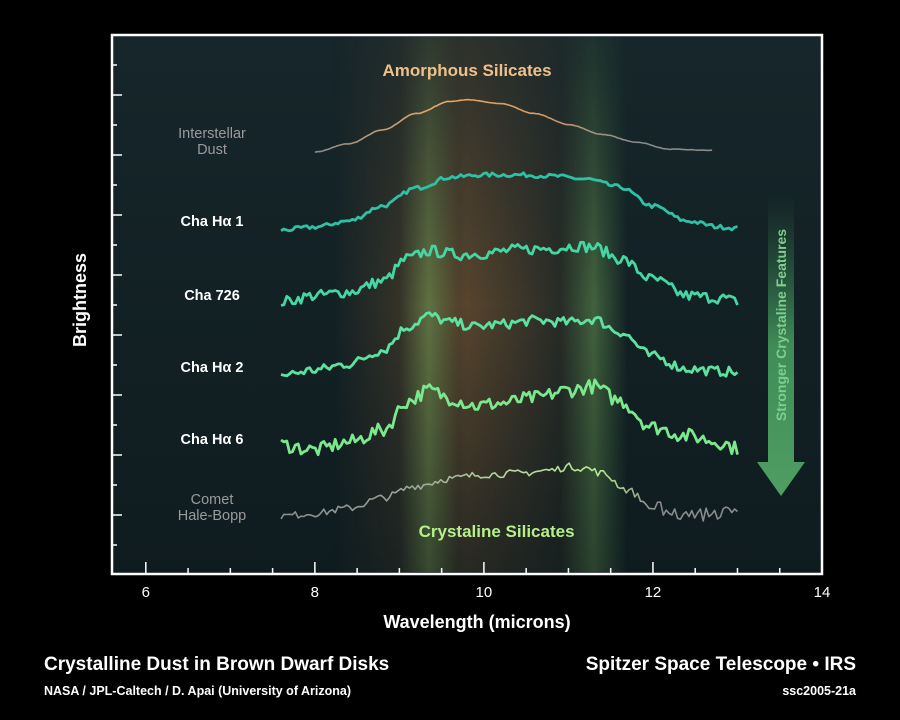 This screenshot has width=900, height=720. What do you see at coordinates (822, 592) in the screenshot?
I see `x-tick-label: 14` at bounding box center [822, 592].